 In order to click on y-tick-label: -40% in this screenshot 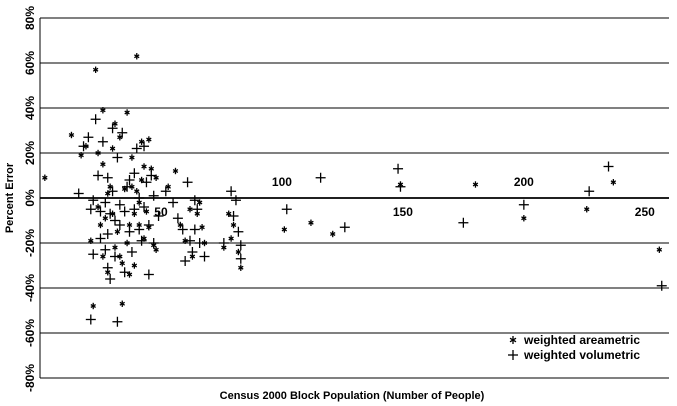, I will do `click(30, 288)`.